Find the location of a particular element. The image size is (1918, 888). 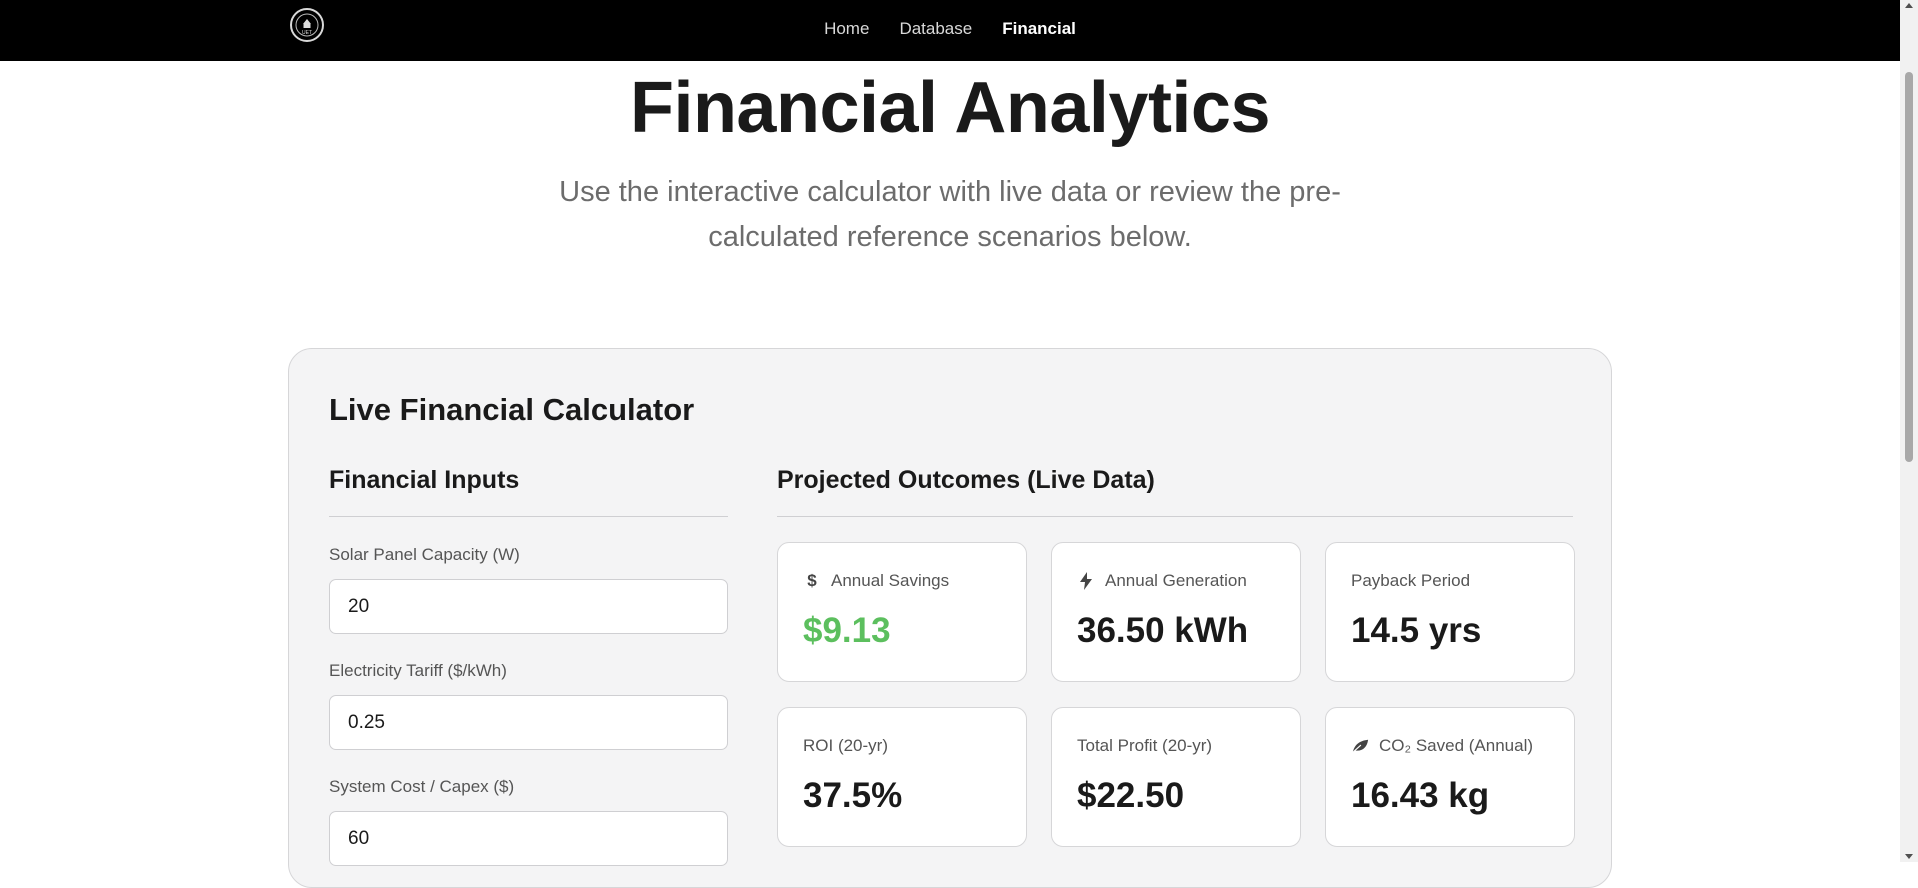

main-nav: Home Database Financial is located at coordinates (950, 29).